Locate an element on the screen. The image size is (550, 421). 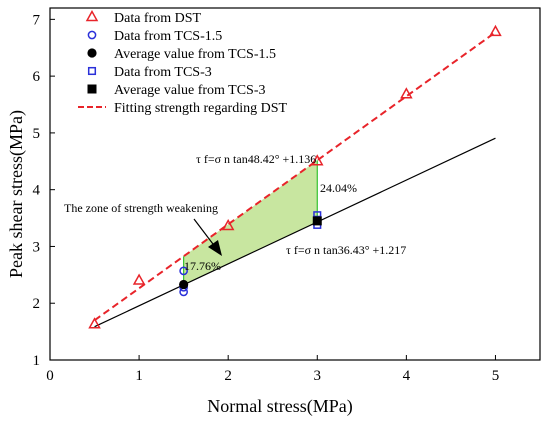
y-tick-label: 5 is located at coordinates (37, 134).